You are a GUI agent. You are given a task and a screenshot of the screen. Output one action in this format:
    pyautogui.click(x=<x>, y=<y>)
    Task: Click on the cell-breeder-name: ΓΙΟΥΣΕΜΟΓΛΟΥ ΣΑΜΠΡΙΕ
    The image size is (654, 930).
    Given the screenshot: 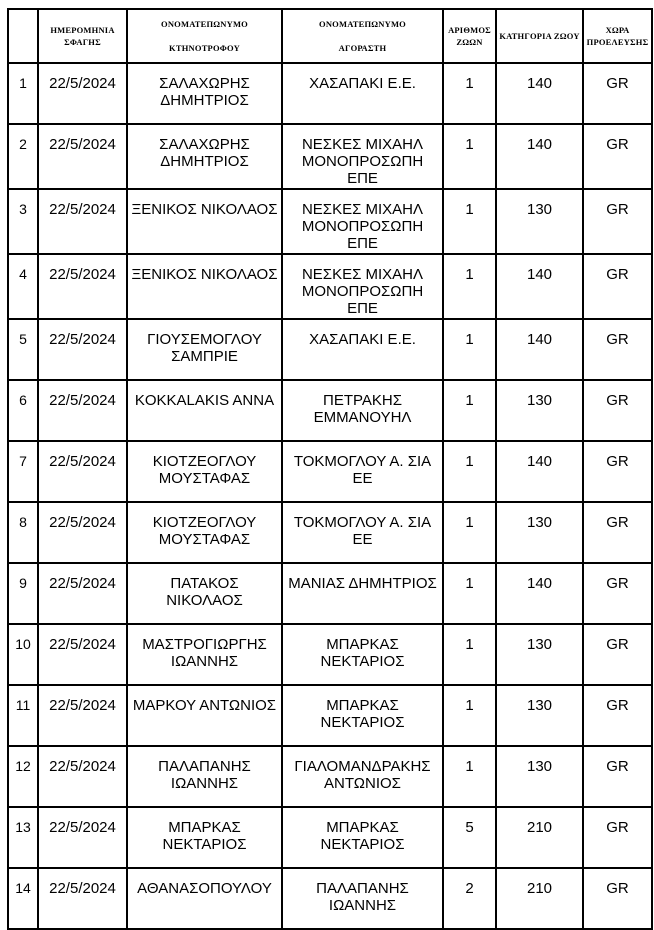 What is the action you would take?
    pyautogui.click(x=204, y=349)
    